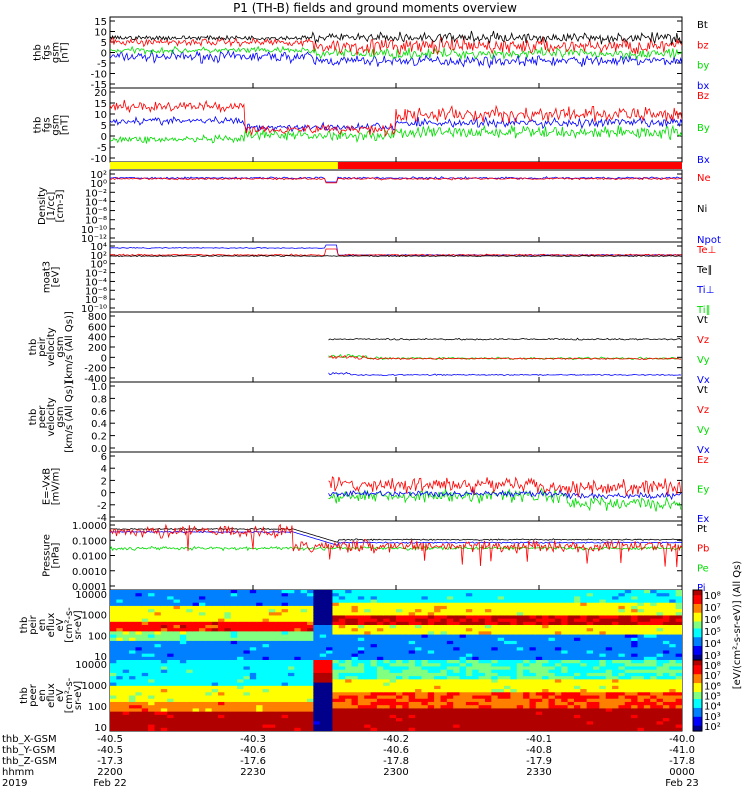 The image size is (750, 800). Describe the element at coordinates (396, 124) in the screenshot. I see `series-Bx` at that location.